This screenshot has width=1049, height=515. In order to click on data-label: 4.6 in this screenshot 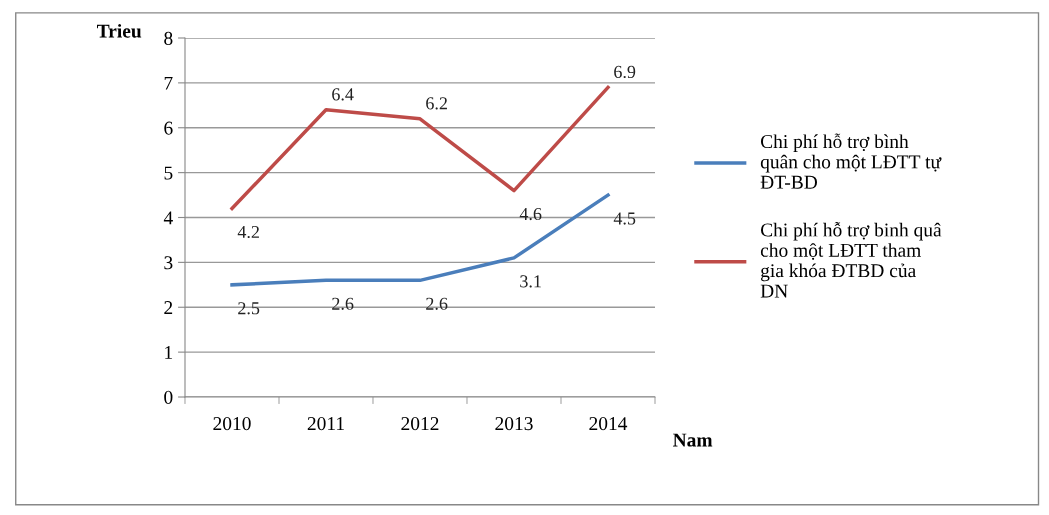, I will do `click(530, 214)`.